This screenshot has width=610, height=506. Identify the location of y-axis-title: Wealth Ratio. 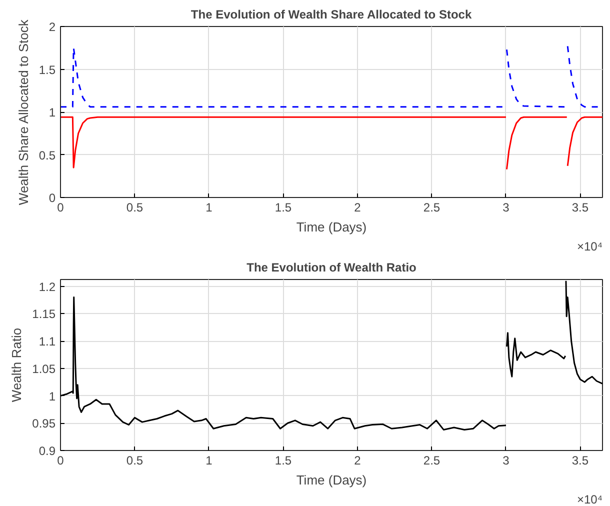
(16, 365).